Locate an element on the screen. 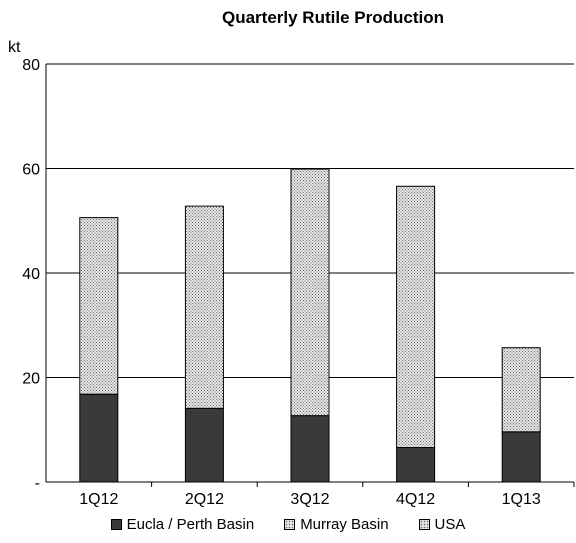  legend: Eucla / Perth Basin Murray Basin USA is located at coordinates (288, 524).